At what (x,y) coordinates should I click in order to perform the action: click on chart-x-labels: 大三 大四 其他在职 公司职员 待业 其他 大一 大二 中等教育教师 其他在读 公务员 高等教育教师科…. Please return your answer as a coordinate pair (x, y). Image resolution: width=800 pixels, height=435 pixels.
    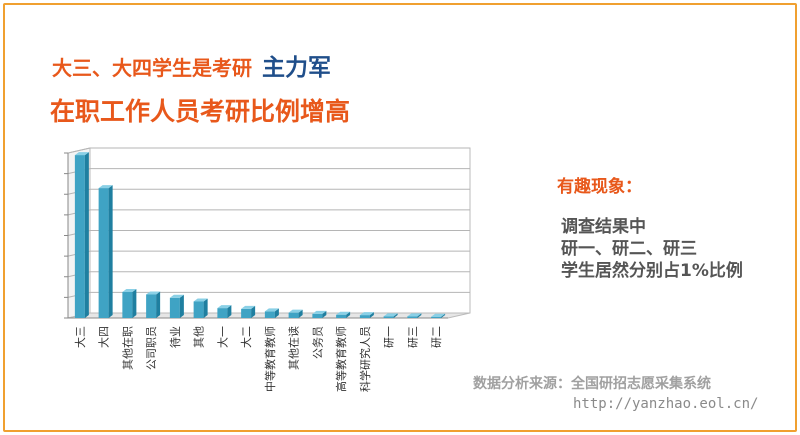
    Looking at the image, I should click on (258, 359).